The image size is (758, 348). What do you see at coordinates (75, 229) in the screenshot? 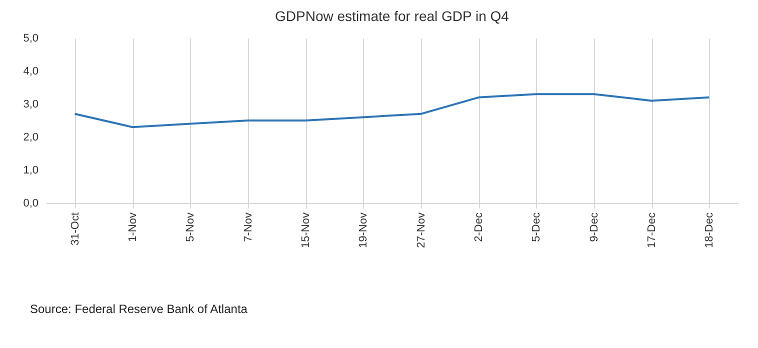
I see `x-tick-label: 31-Oct` at bounding box center [75, 229].